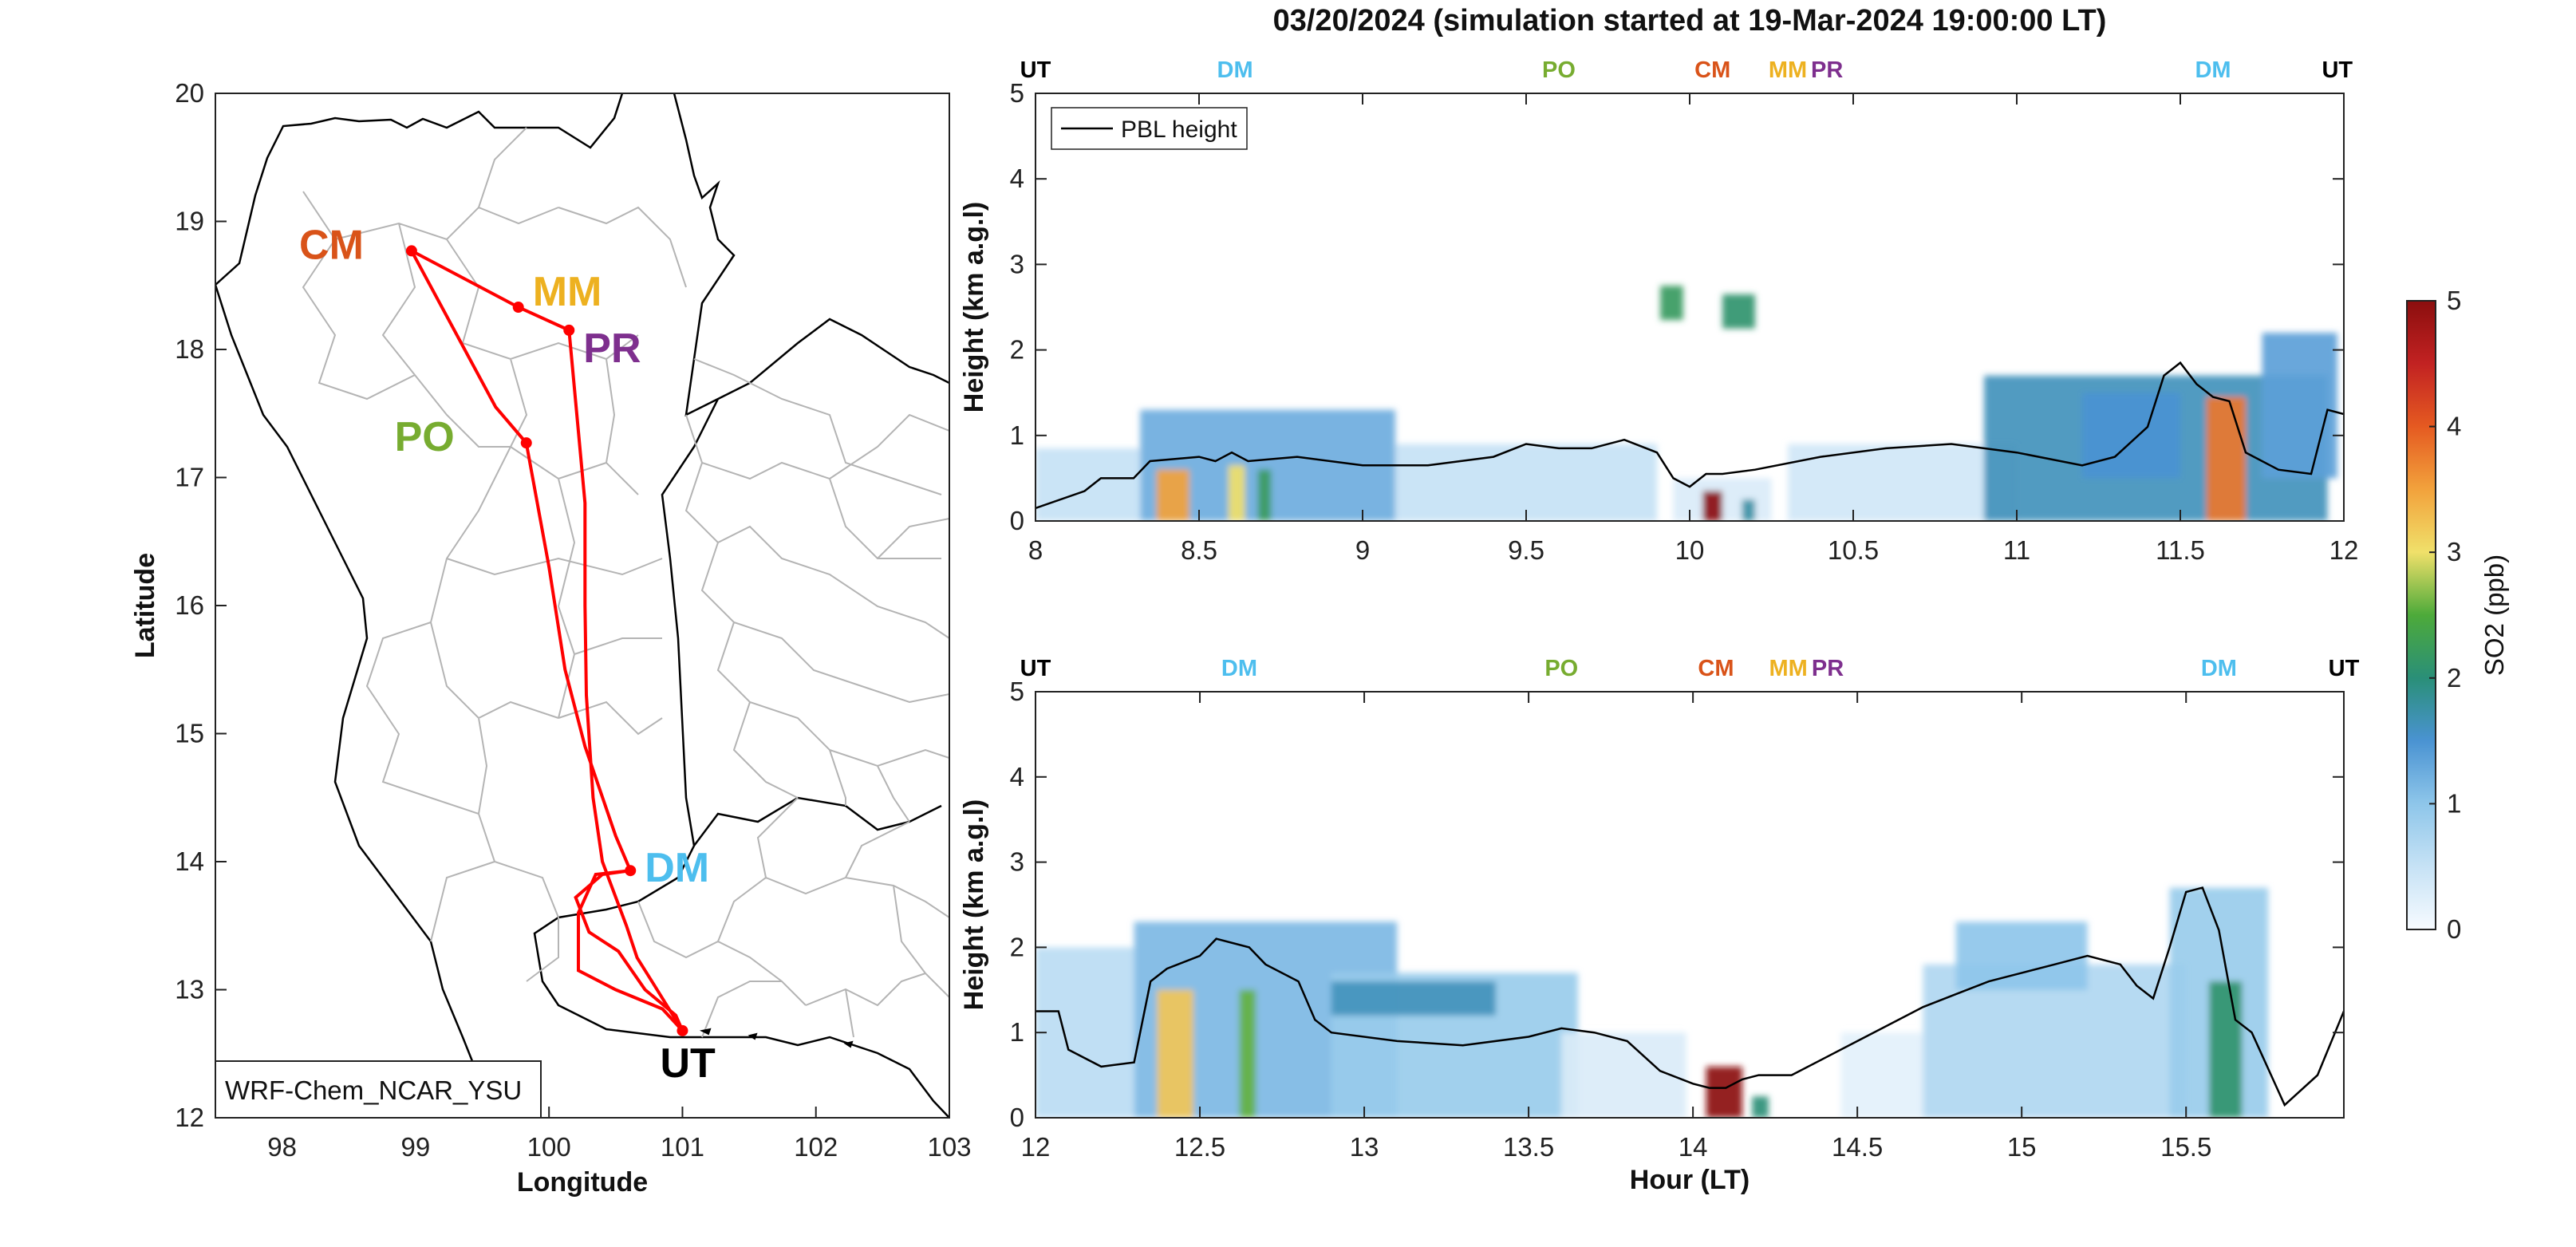 Image resolution: width=2576 pixels, height=1247 pixels. What do you see at coordinates (1199, 550) in the screenshot?
I see `xtick-label: 8.5` at bounding box center [1199, 550].